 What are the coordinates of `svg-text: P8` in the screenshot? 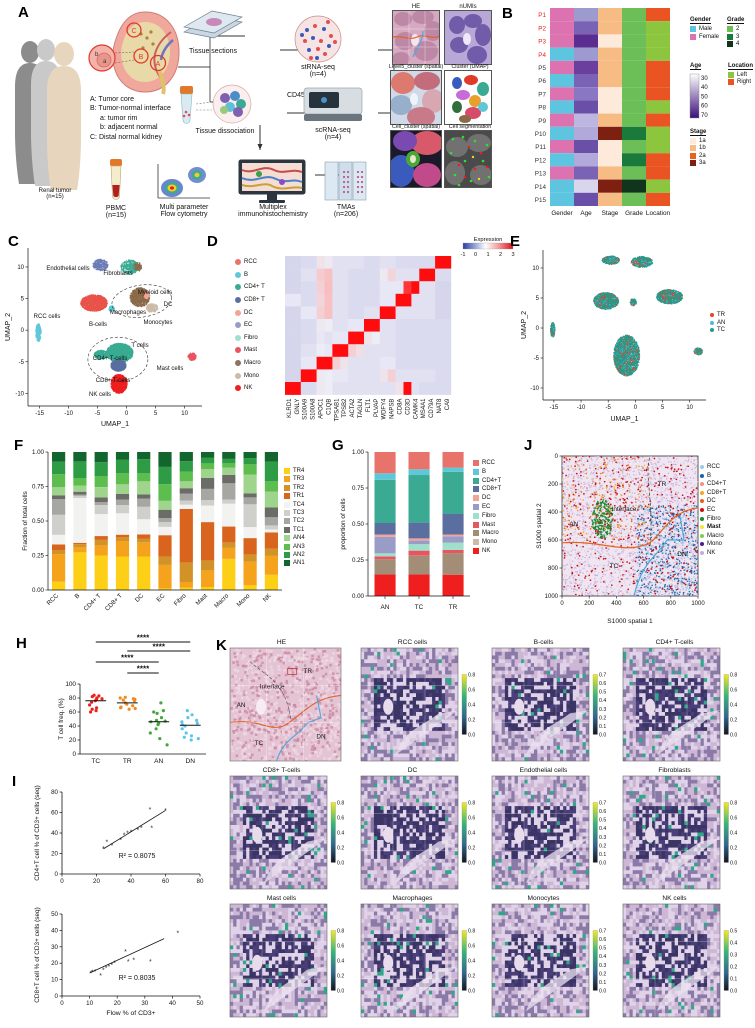 It's located at (542, 108).